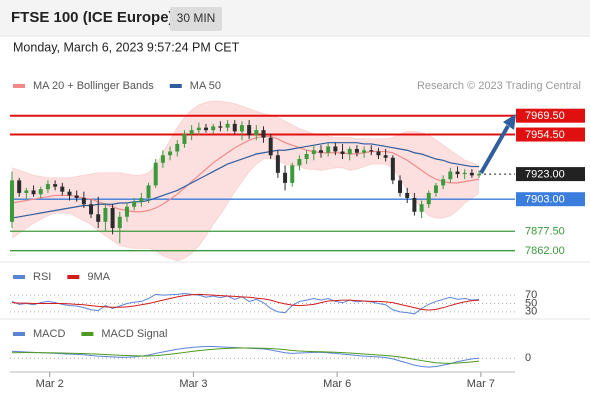 The image size is (590, 400). I want to click on legend-label: MA 20 + Bollinger Bands, so click(93, 86).